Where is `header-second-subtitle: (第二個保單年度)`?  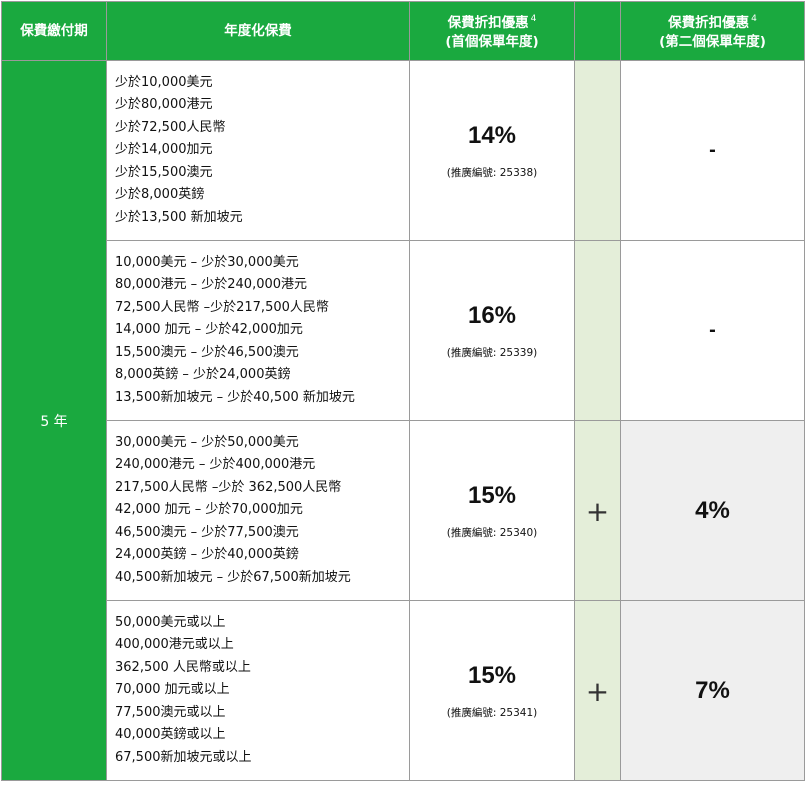 header-second-subtitle: (第二個保單年度) is located at coordinates (712, 42).